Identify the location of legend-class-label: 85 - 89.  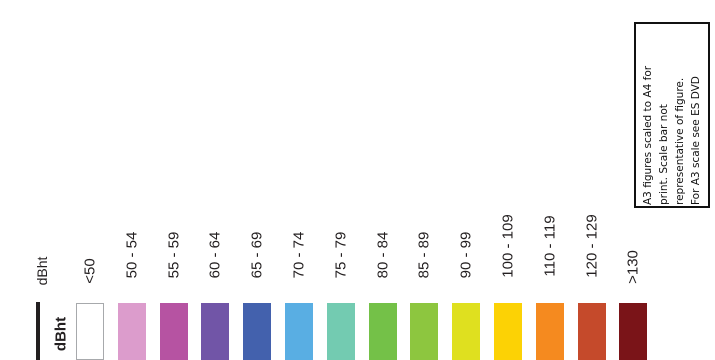
(424, 254).